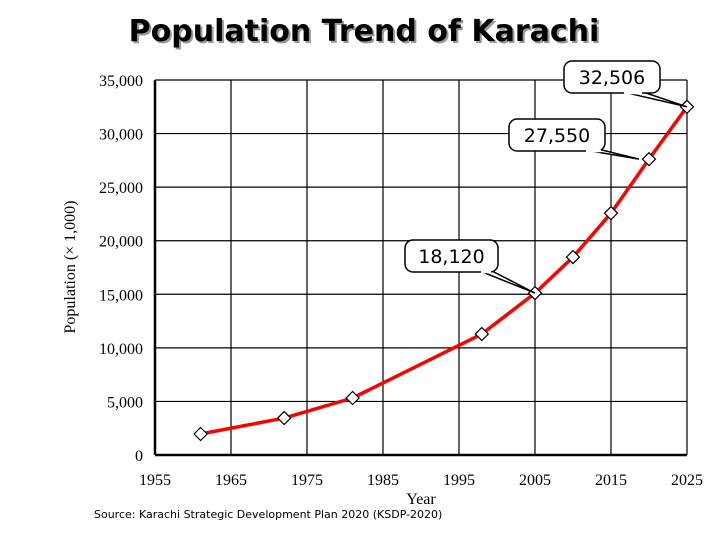 This screenshot has width=728, height=546. Describe the element at coordinates (364, 31) in the screenshot. I see `chart-title: Population Trend of Karachi` at that location.